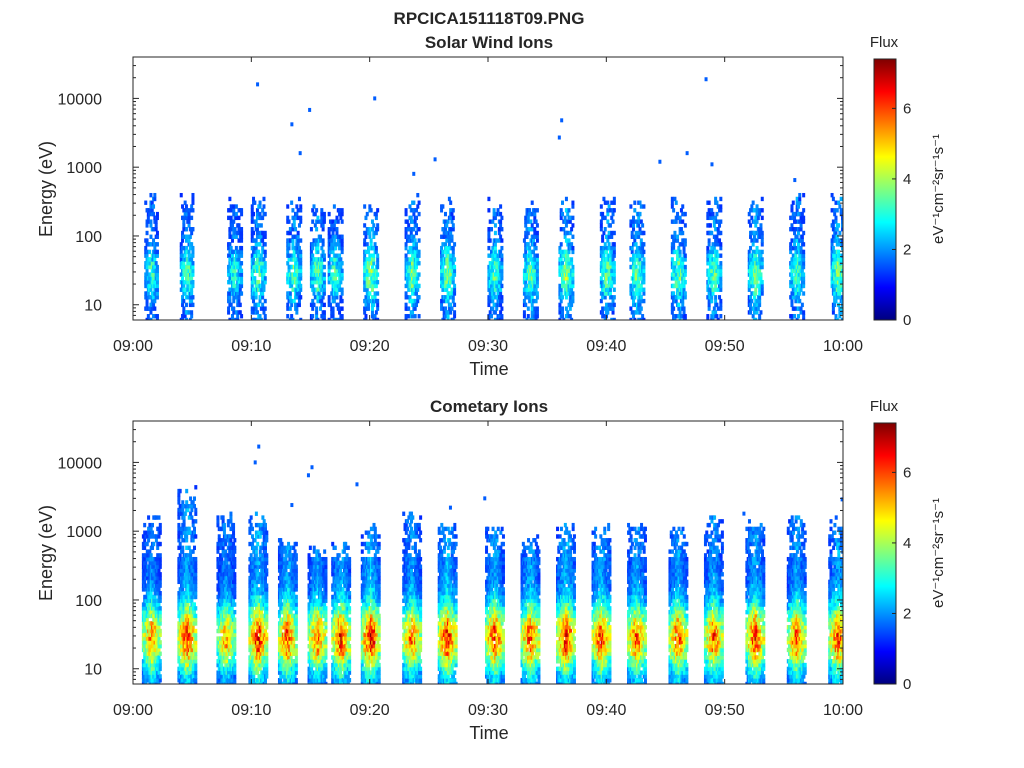  What do you see at coordinates (375, 98) in the screenshot?
I see `flux-point` at bounding box center [375, 98].